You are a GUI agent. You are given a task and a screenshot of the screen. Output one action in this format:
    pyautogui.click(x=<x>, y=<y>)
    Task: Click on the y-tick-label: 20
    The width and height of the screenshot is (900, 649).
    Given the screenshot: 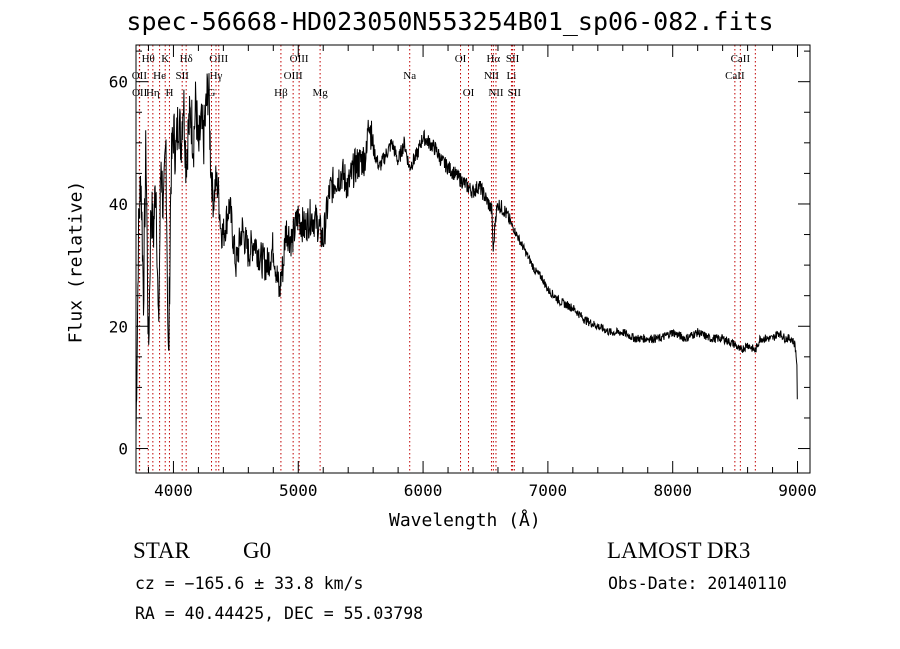 What is the action you would take?
    pyautogui.click(x=118, y=326)
    